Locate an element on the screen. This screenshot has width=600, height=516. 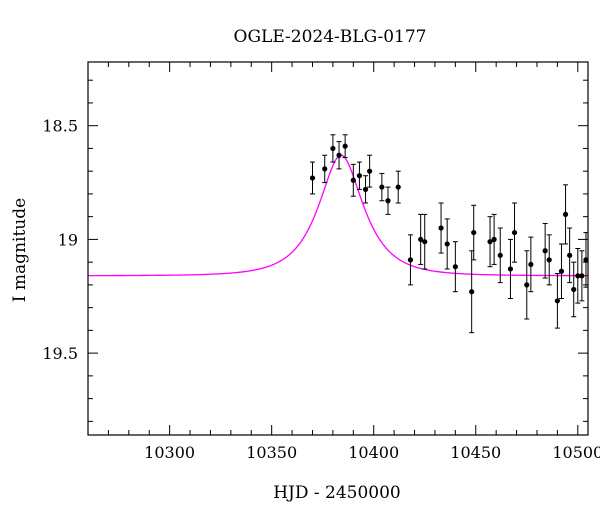
x-tick-label: 10400 is located at coordinates (373, 452).